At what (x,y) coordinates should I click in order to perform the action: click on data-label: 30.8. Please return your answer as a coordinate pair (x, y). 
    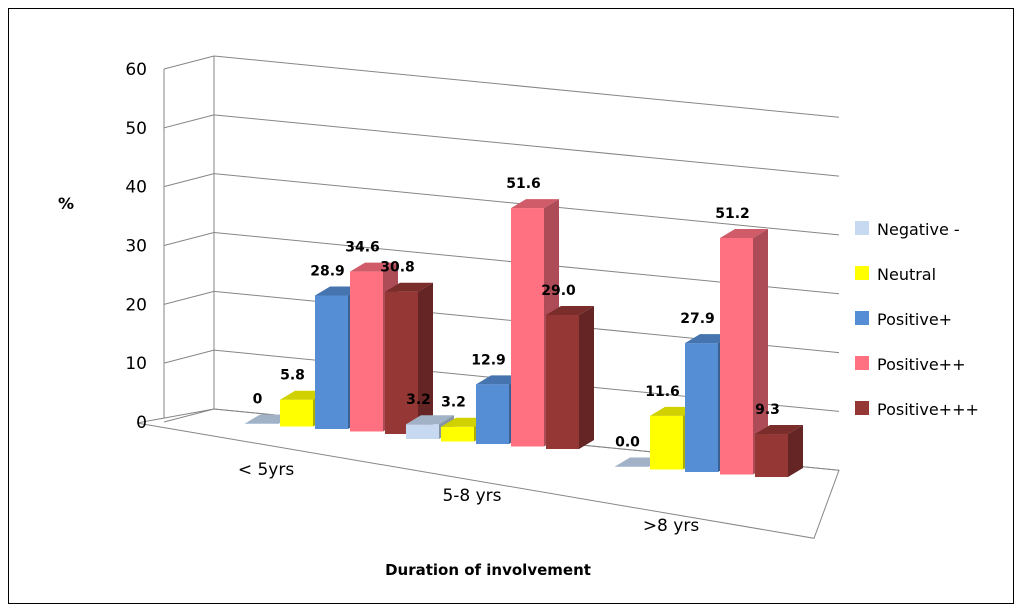
    Looking at the image, I should click on (397, 268).